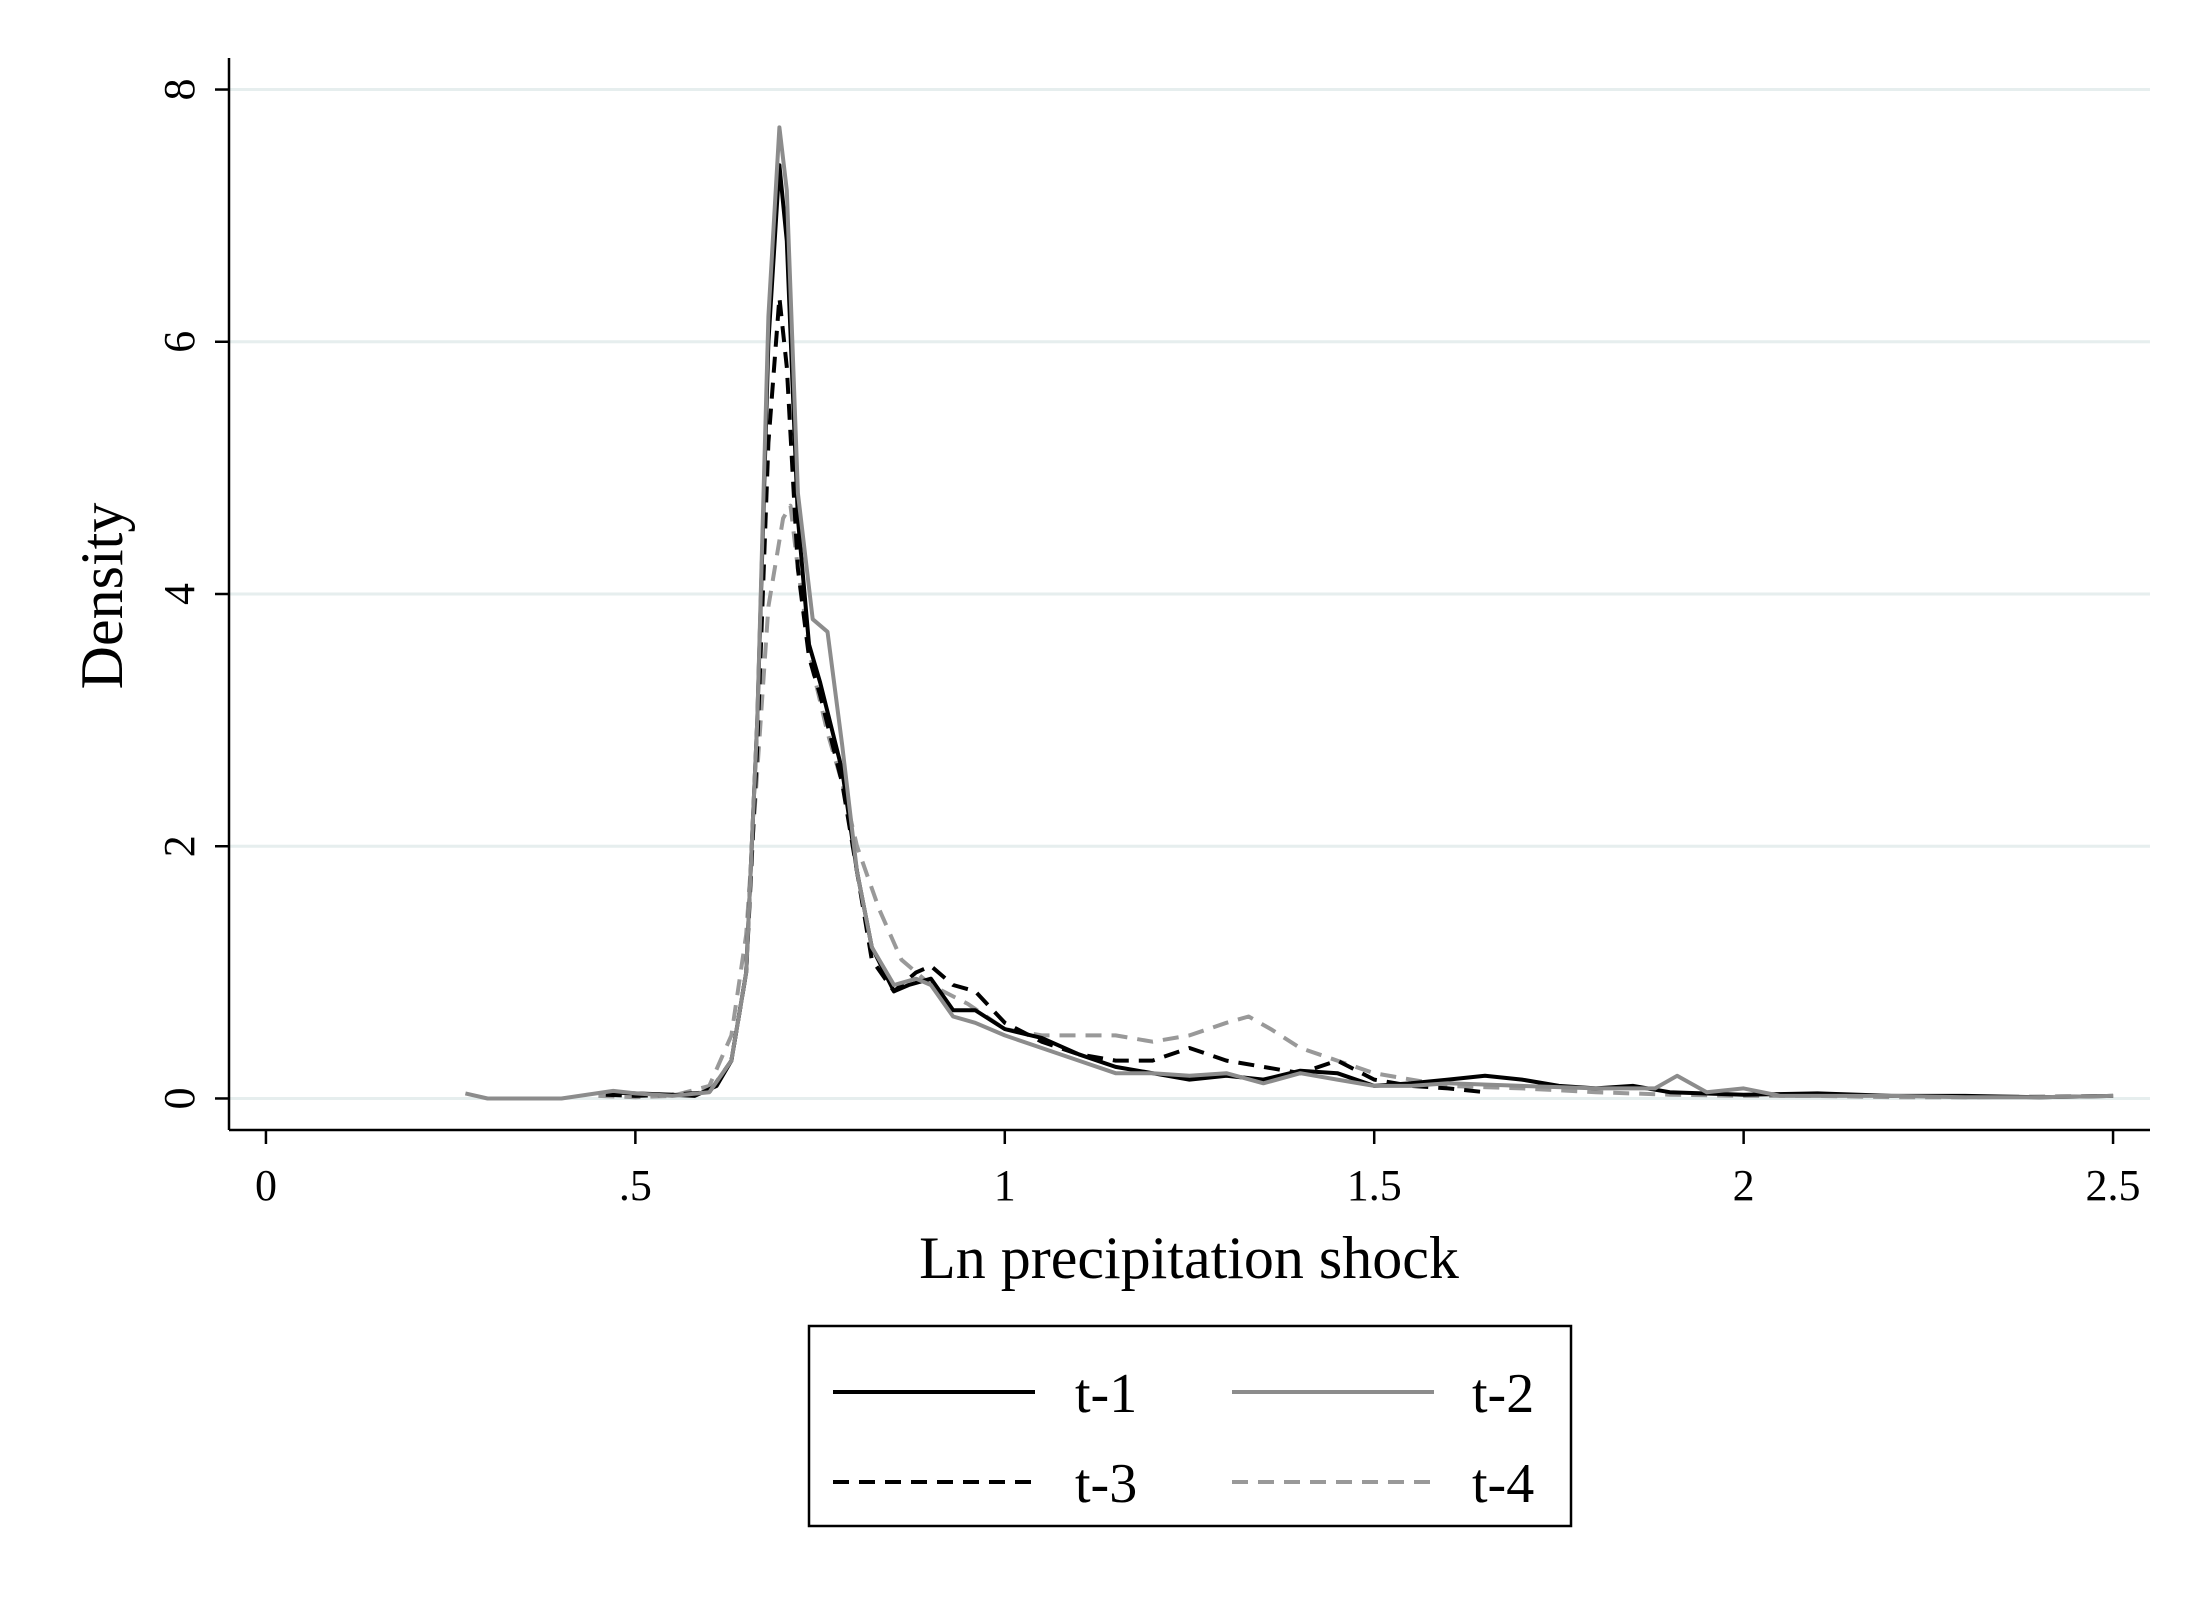 The image size is (2208, 1611). I want to click on x-tick-label: 1, so click(1005, 1185).